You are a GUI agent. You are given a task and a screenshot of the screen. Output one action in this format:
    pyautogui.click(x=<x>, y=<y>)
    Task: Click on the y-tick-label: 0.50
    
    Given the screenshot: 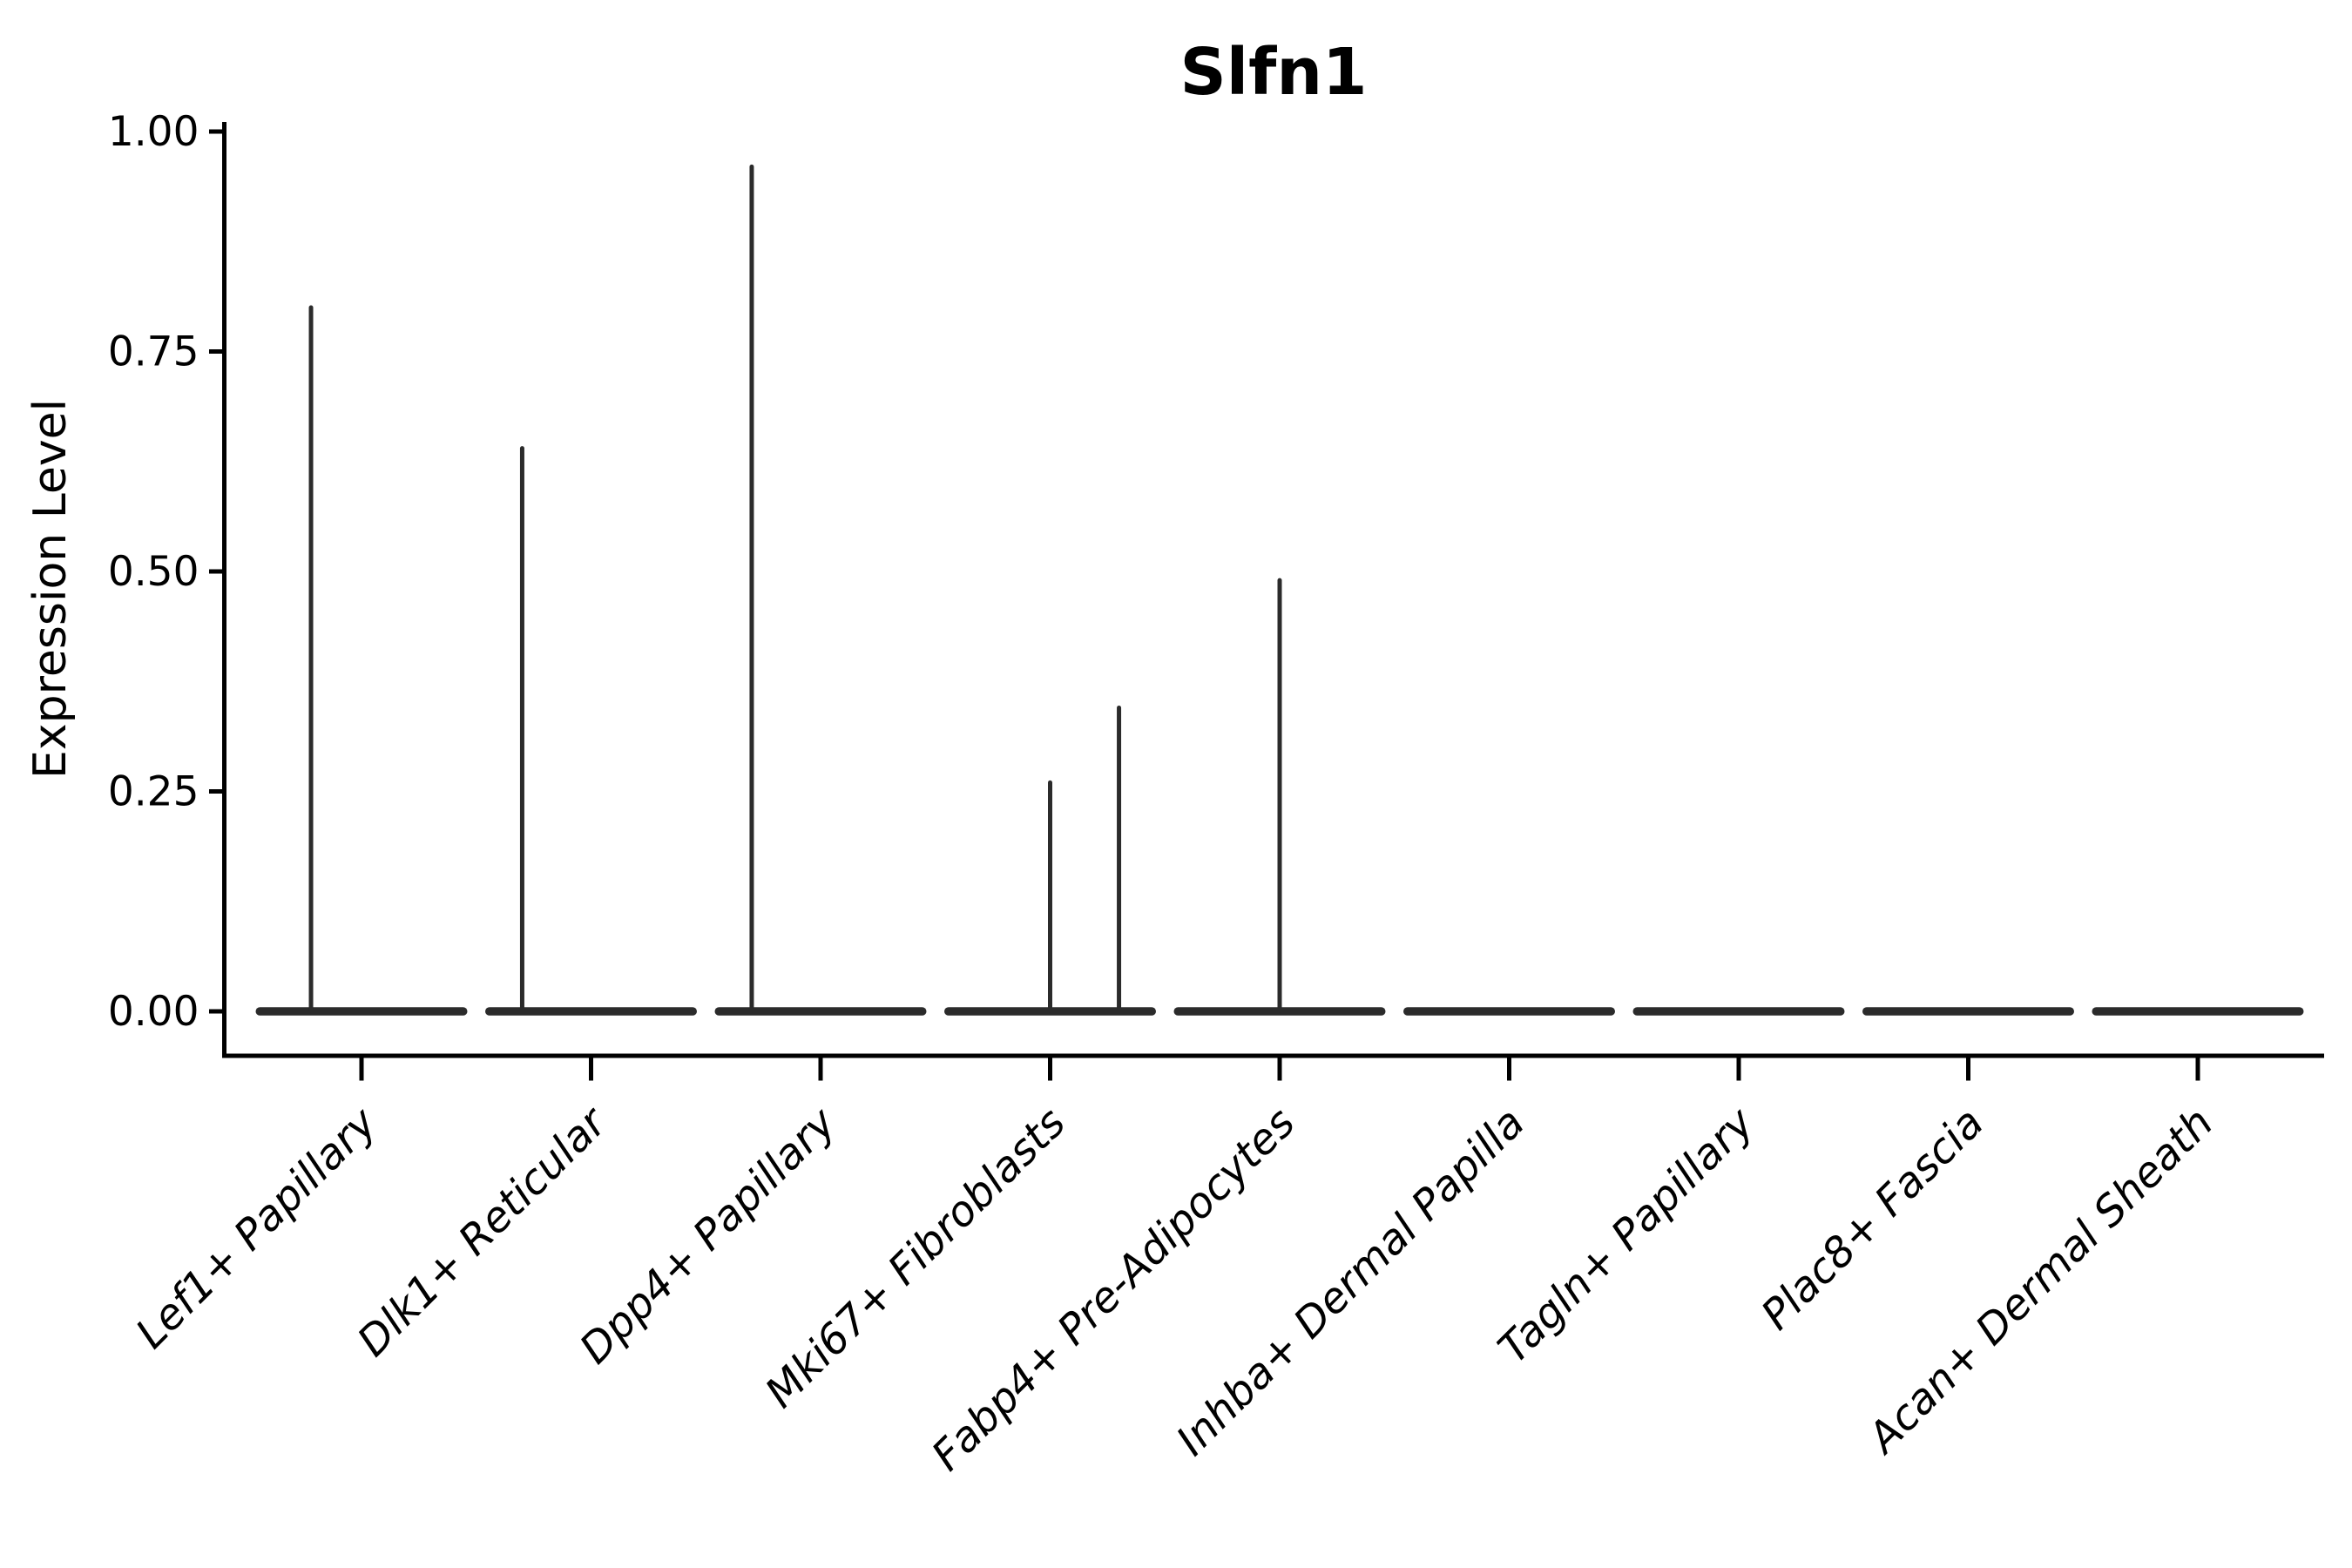 What is the action you would take?
    pyautogui.click(x=153, y=572)
    